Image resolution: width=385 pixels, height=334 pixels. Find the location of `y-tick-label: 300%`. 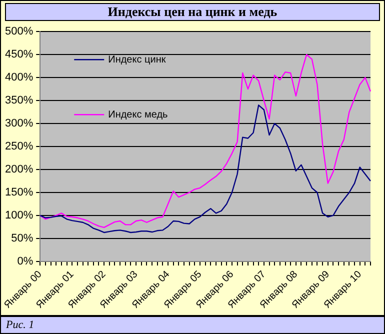

y-tick-label: 300% is located at coordinates (19, 124).